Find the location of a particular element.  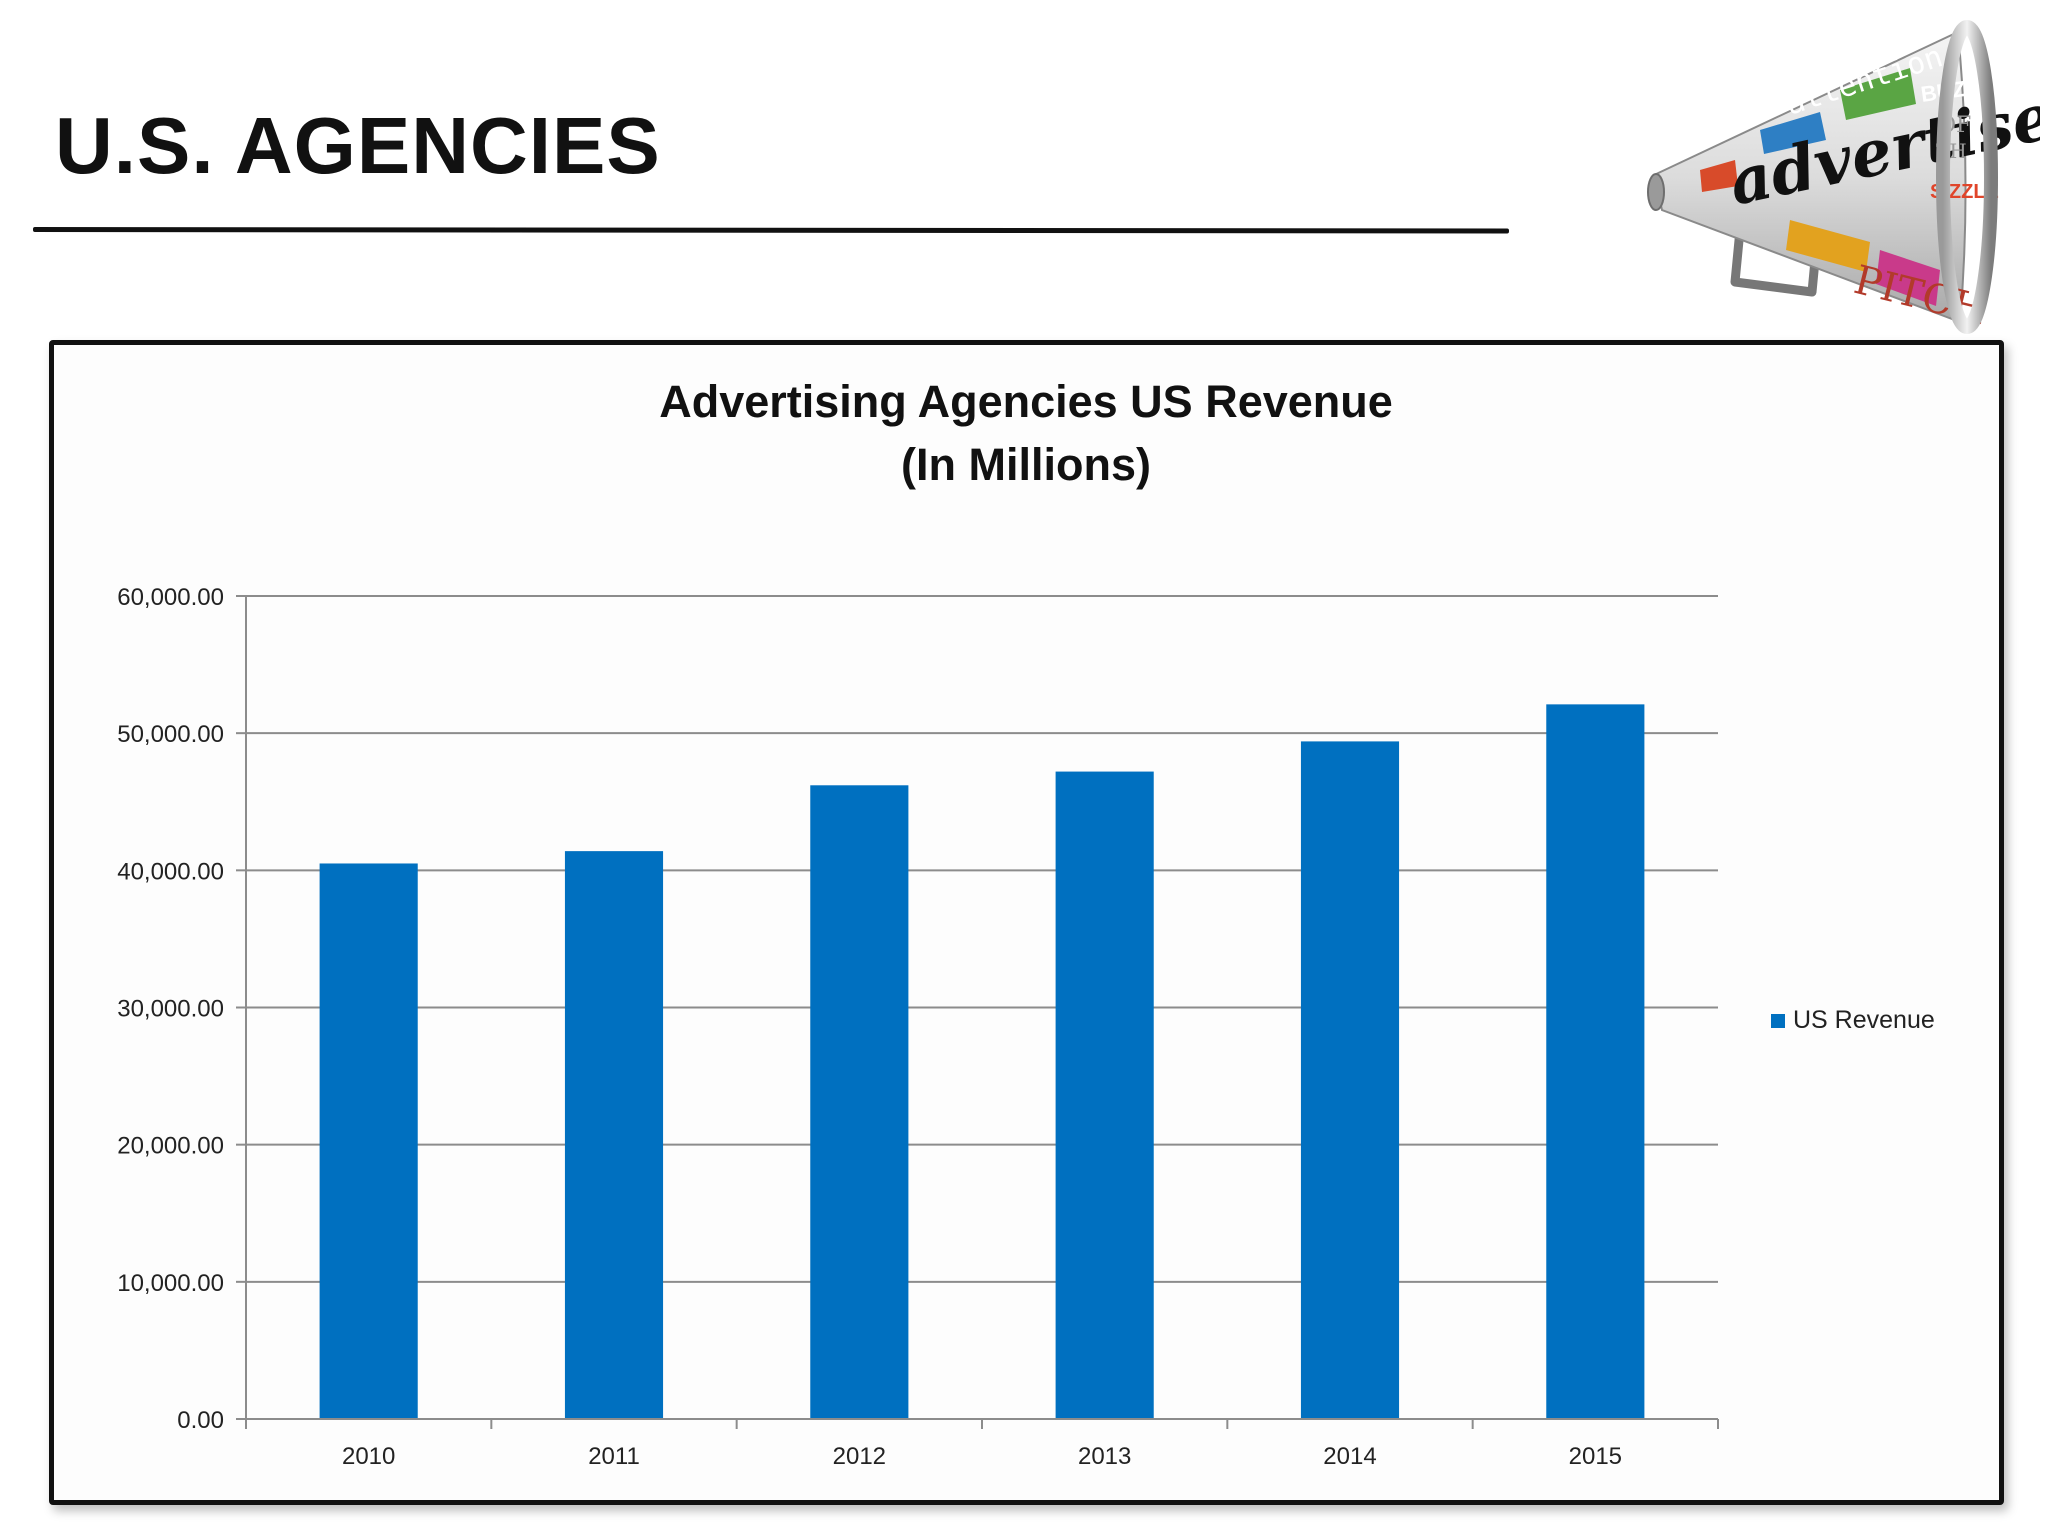

chart-title: Advertising Agencies US Revenue is located at coordinates (1026, 401).